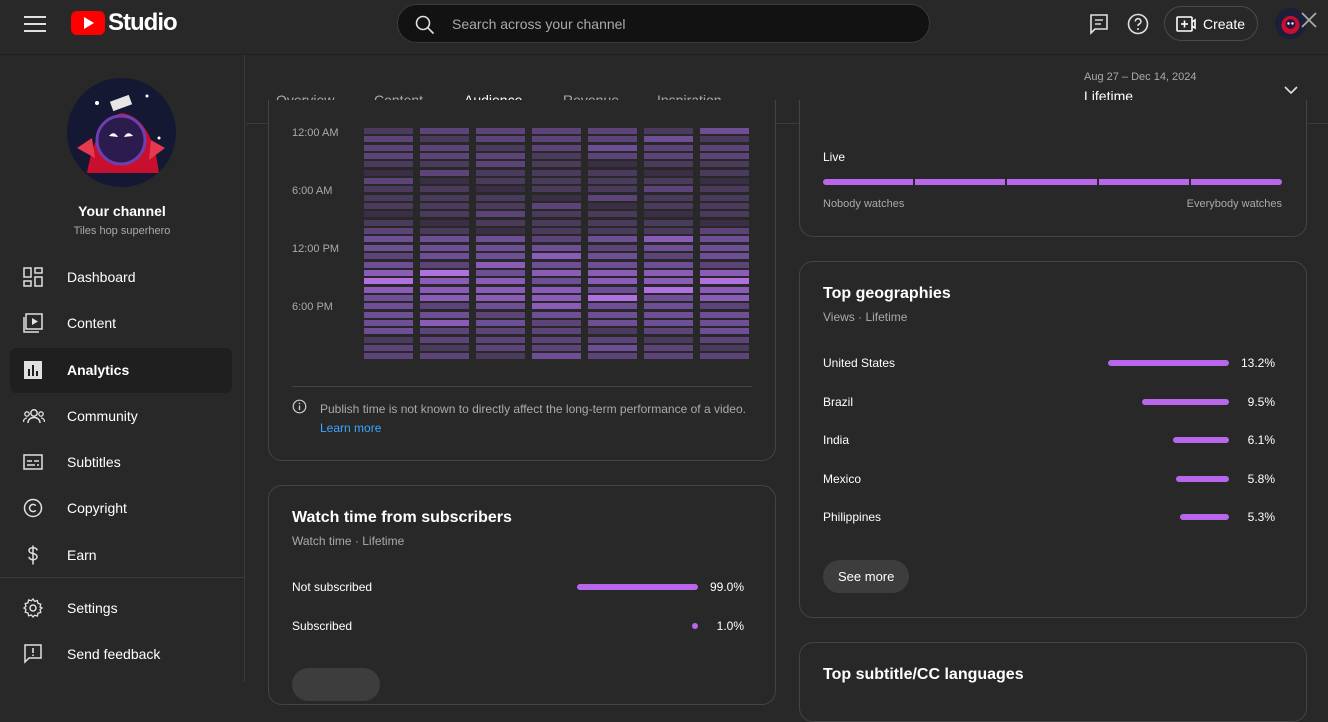 This screenshot has width=1328, height=722. Describe the element at coordinates (859, 363) in the screenshot. I see `row-label: United States` at that location.